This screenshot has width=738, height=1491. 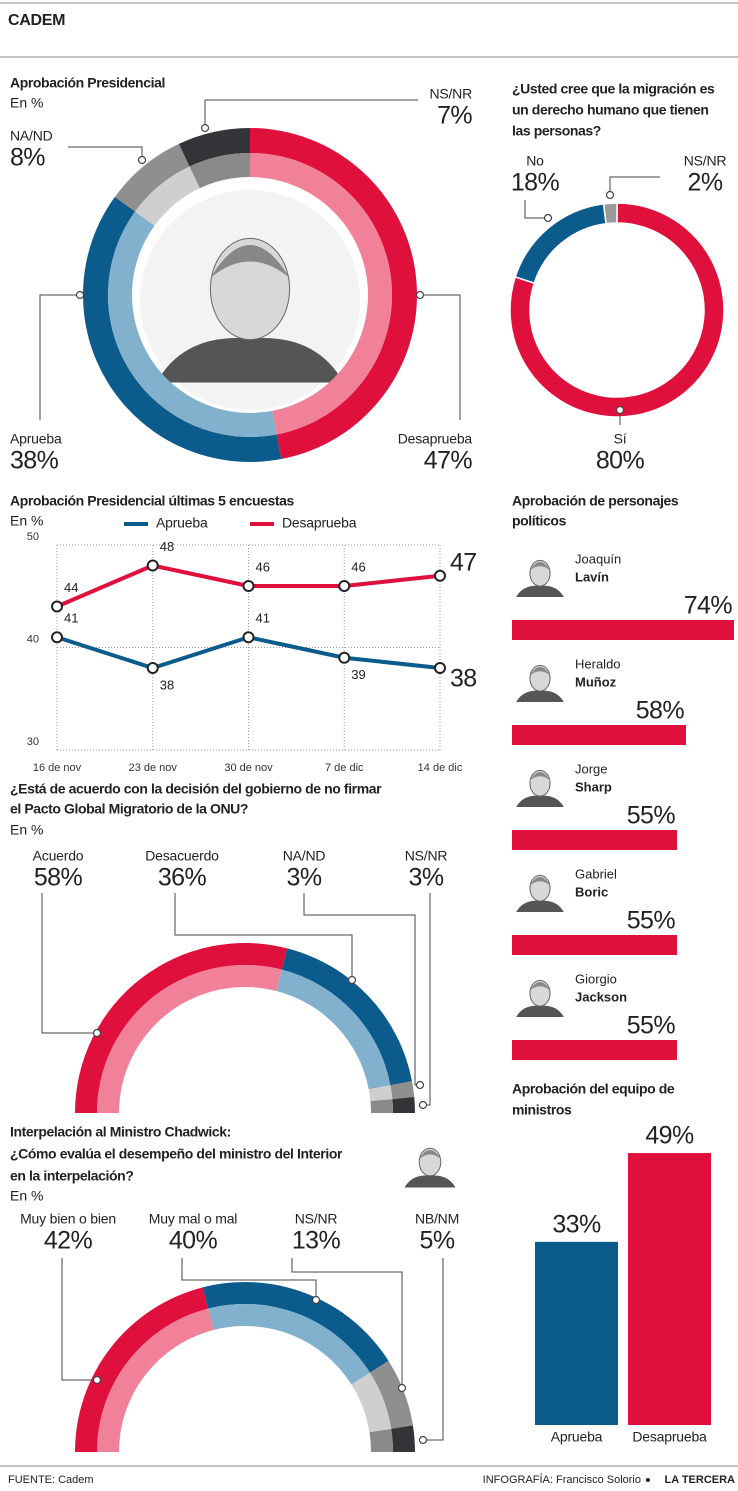 What do you see at coordinates (700, 1480) in the screenshot?
I see `footer-brand: LA TERCERA` at bounding box center [700, 1480].